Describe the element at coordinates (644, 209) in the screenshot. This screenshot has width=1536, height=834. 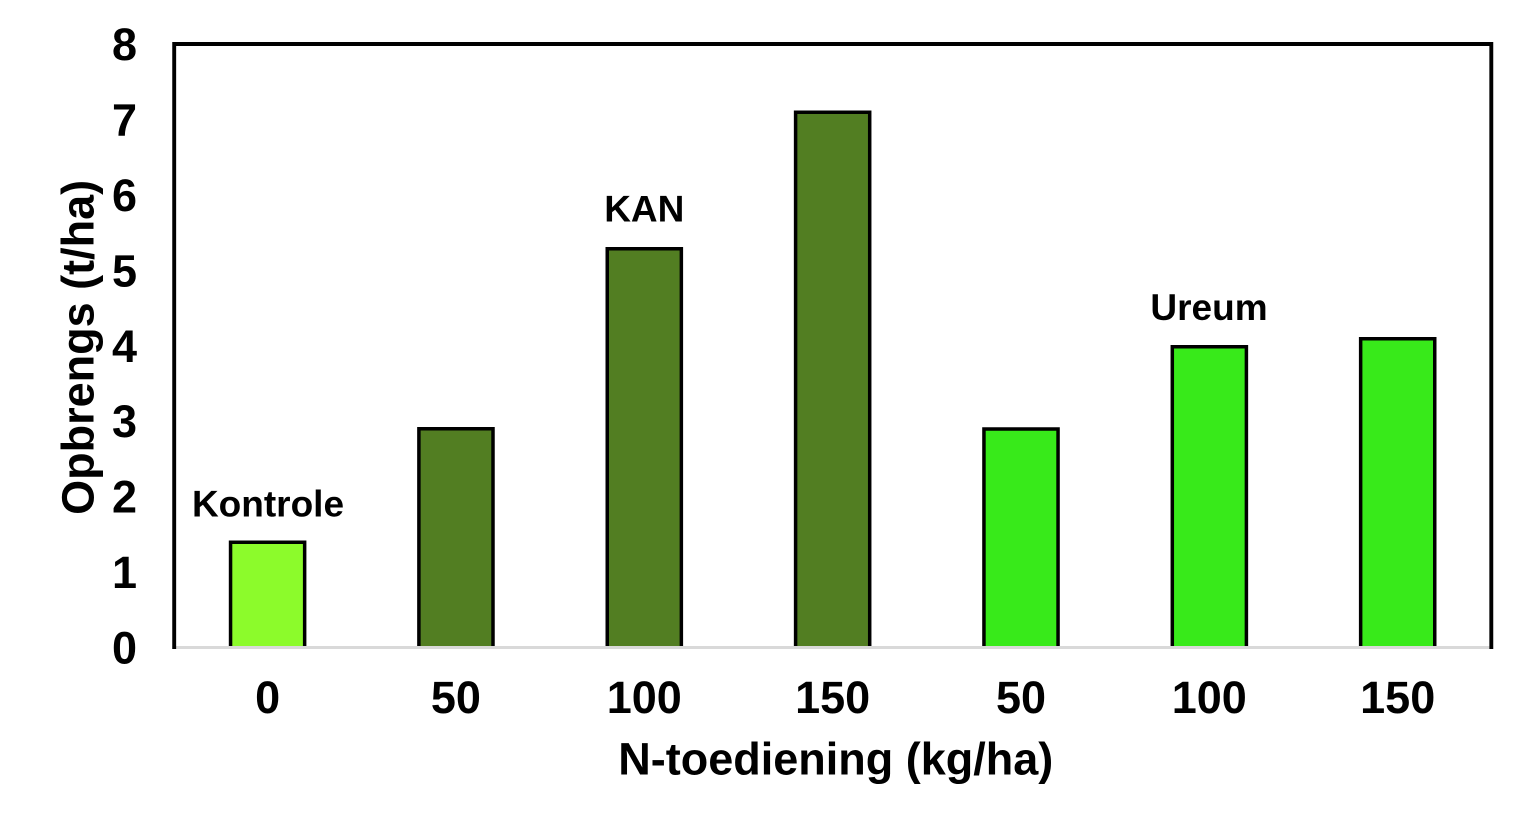
I see `svg-text: KAN` at that location.